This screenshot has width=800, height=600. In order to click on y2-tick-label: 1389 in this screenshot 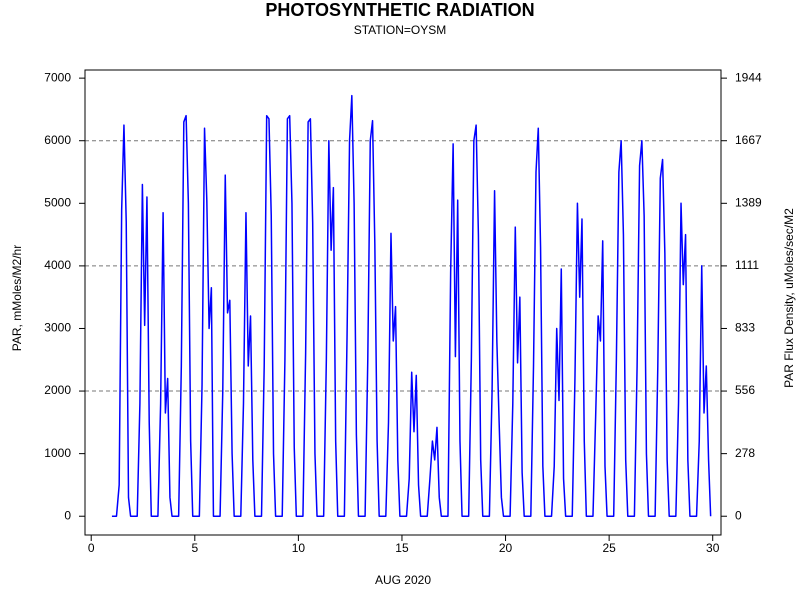, I will do `click(748, 202)`.